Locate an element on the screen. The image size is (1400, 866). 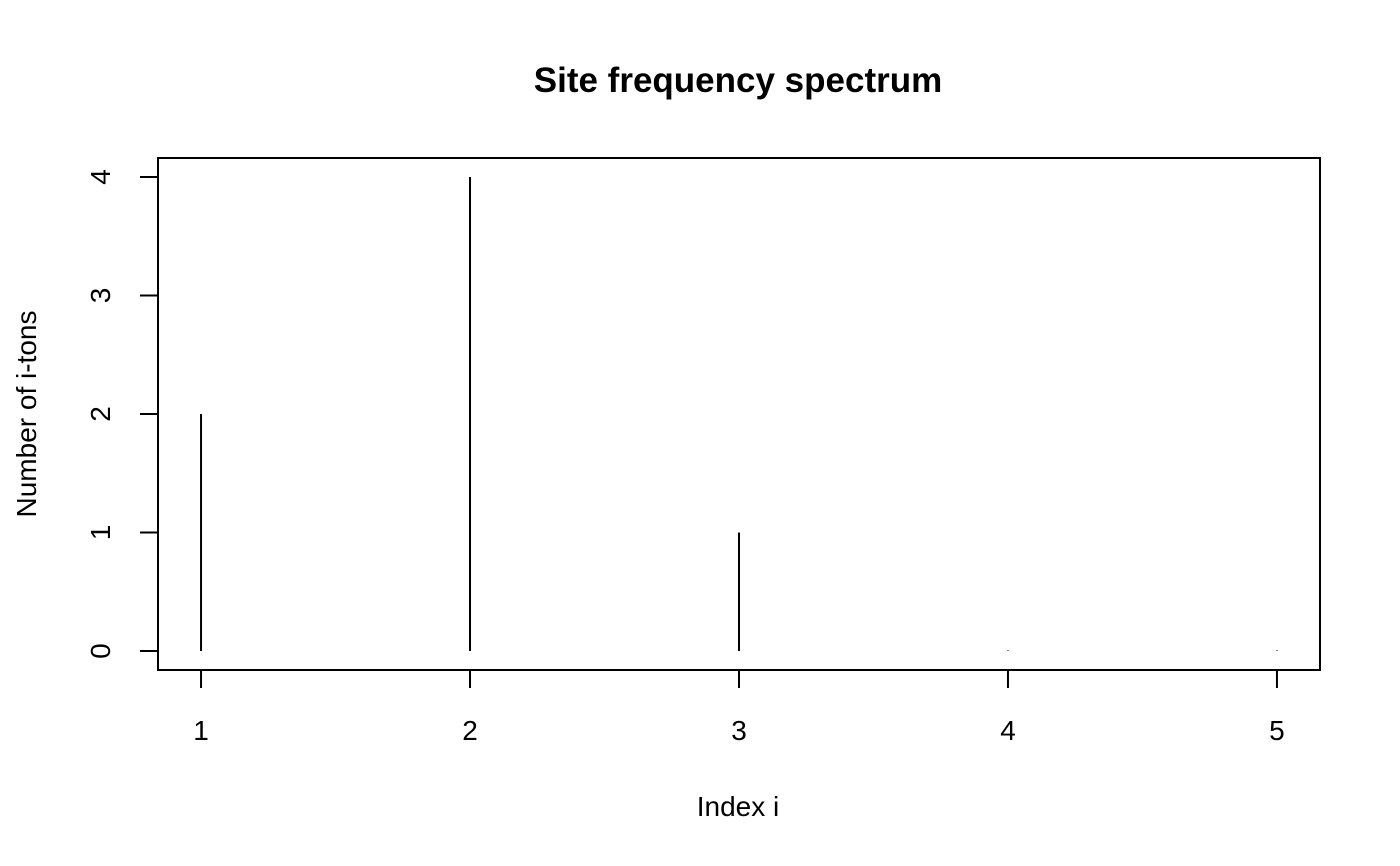
y-tick-label: 4 is located at coordinates (100, 177).